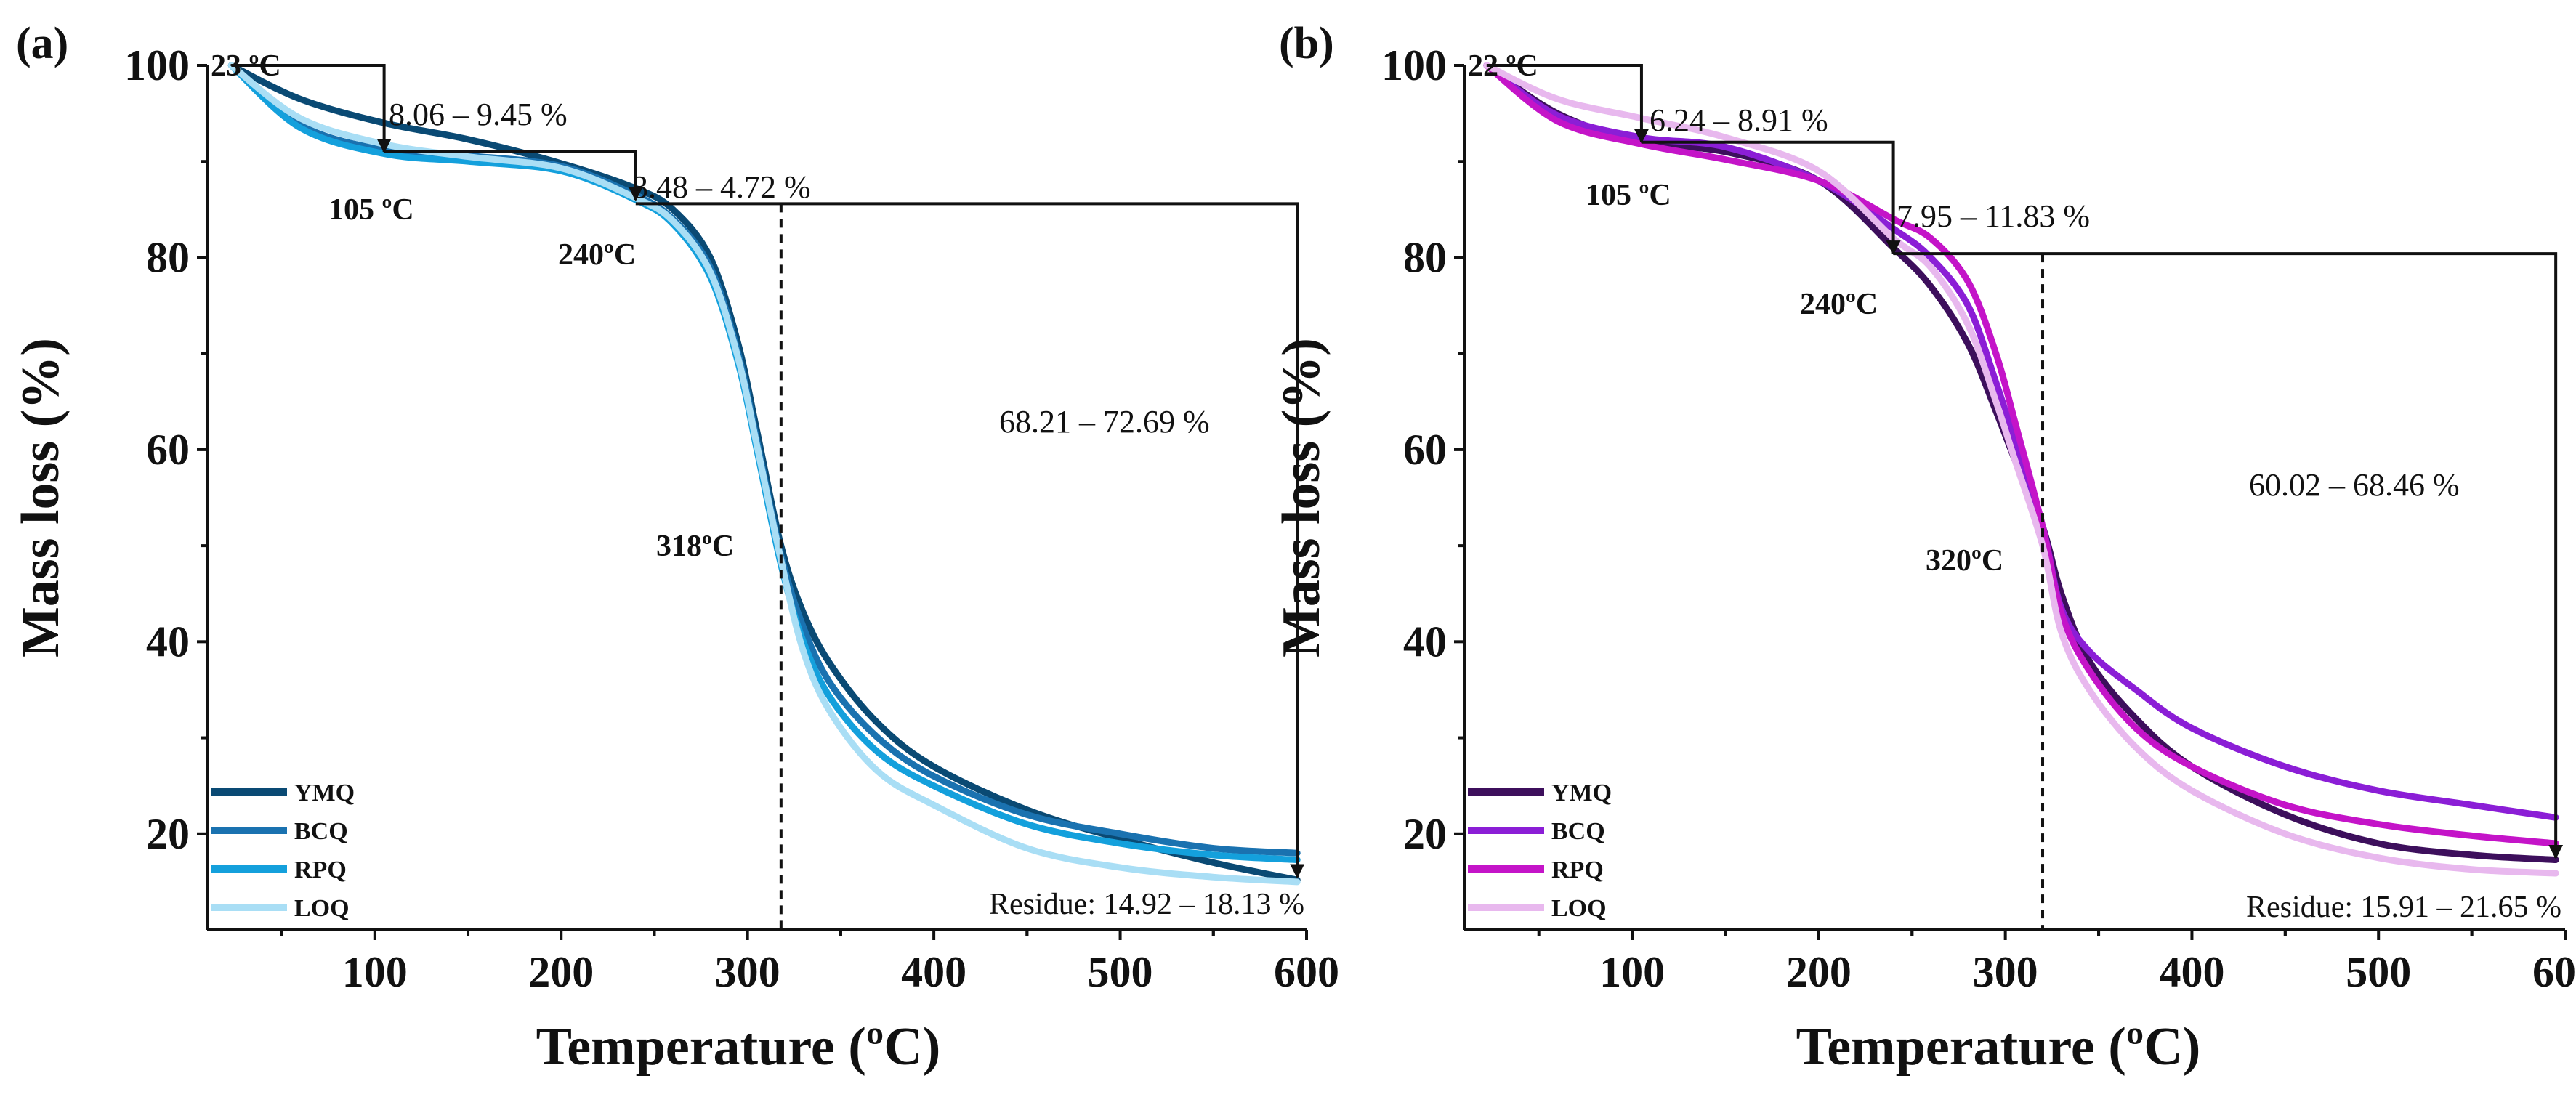  I want to click on panel-a-residue: Residue: 14.92 – 18.13 %, so click(1147, 904).